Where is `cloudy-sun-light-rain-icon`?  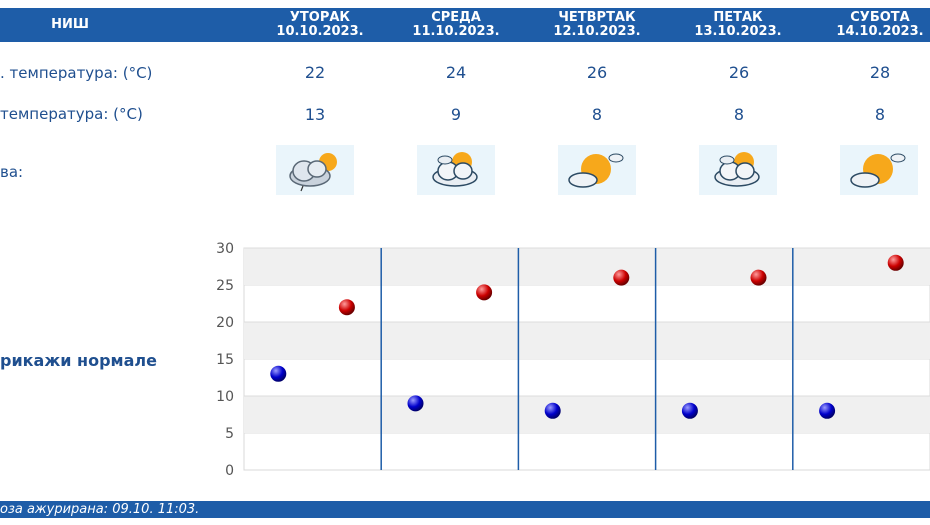
cloudy-sun-light-rain-icon is located at coordinates (315, 170).